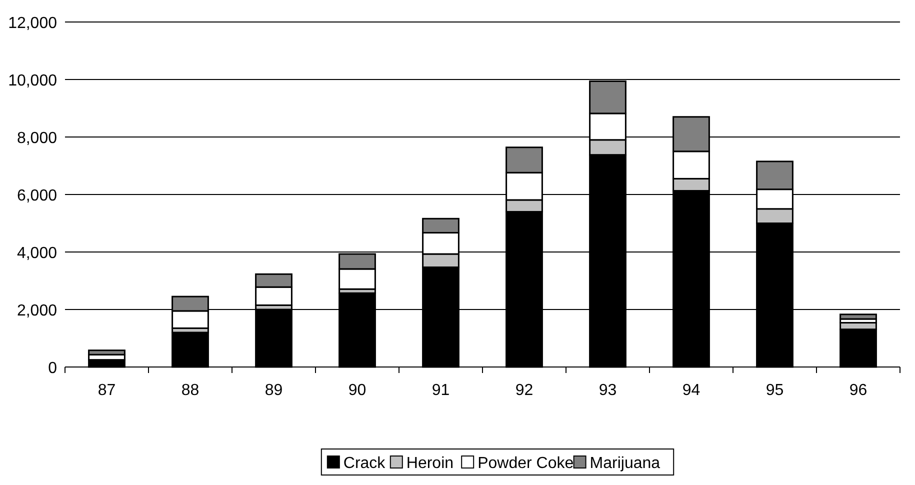 This screenshot has width=915, height=485. What do you see at coordinates (37, 253) in the screenshot?
I see `y-tick-label: 4,000` at bounding box center [37, 253].